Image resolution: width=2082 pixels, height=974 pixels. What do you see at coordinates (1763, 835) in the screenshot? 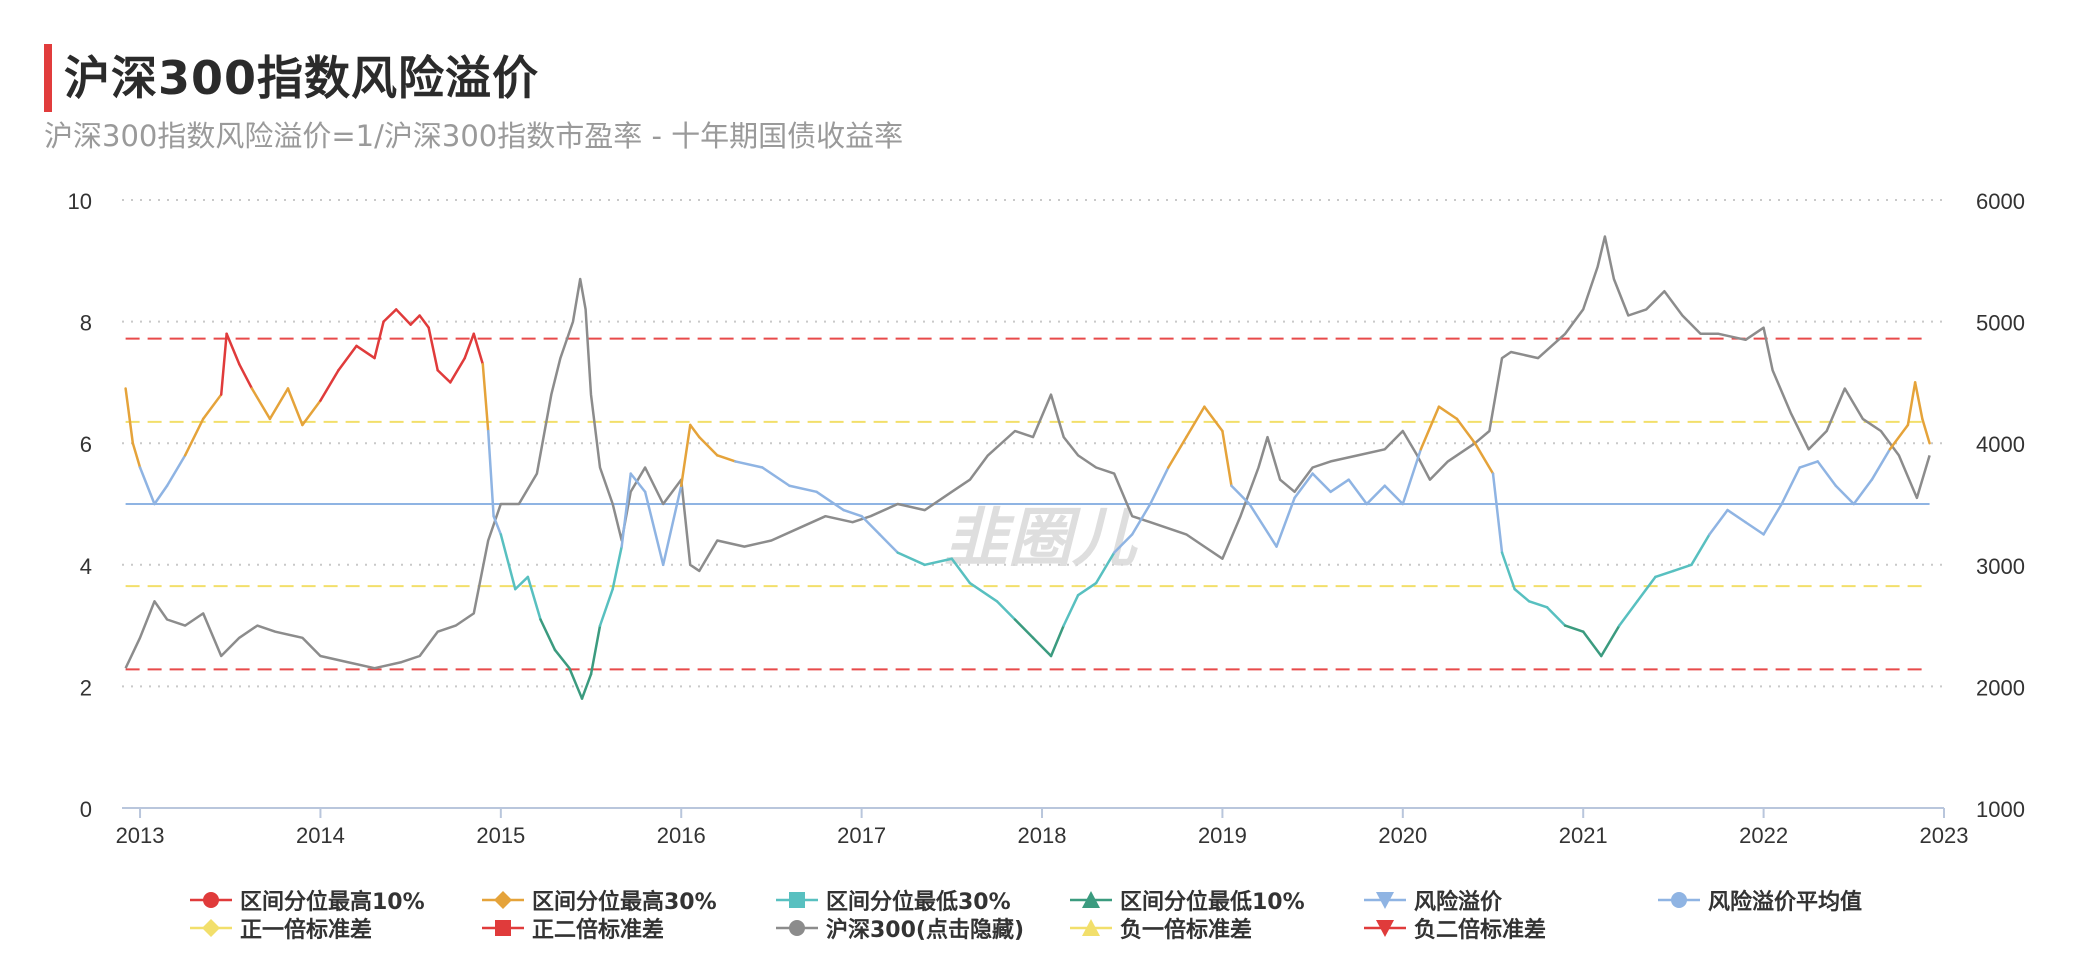
I see `x-tick-label: 2022` at bounding box center [1763, 835].